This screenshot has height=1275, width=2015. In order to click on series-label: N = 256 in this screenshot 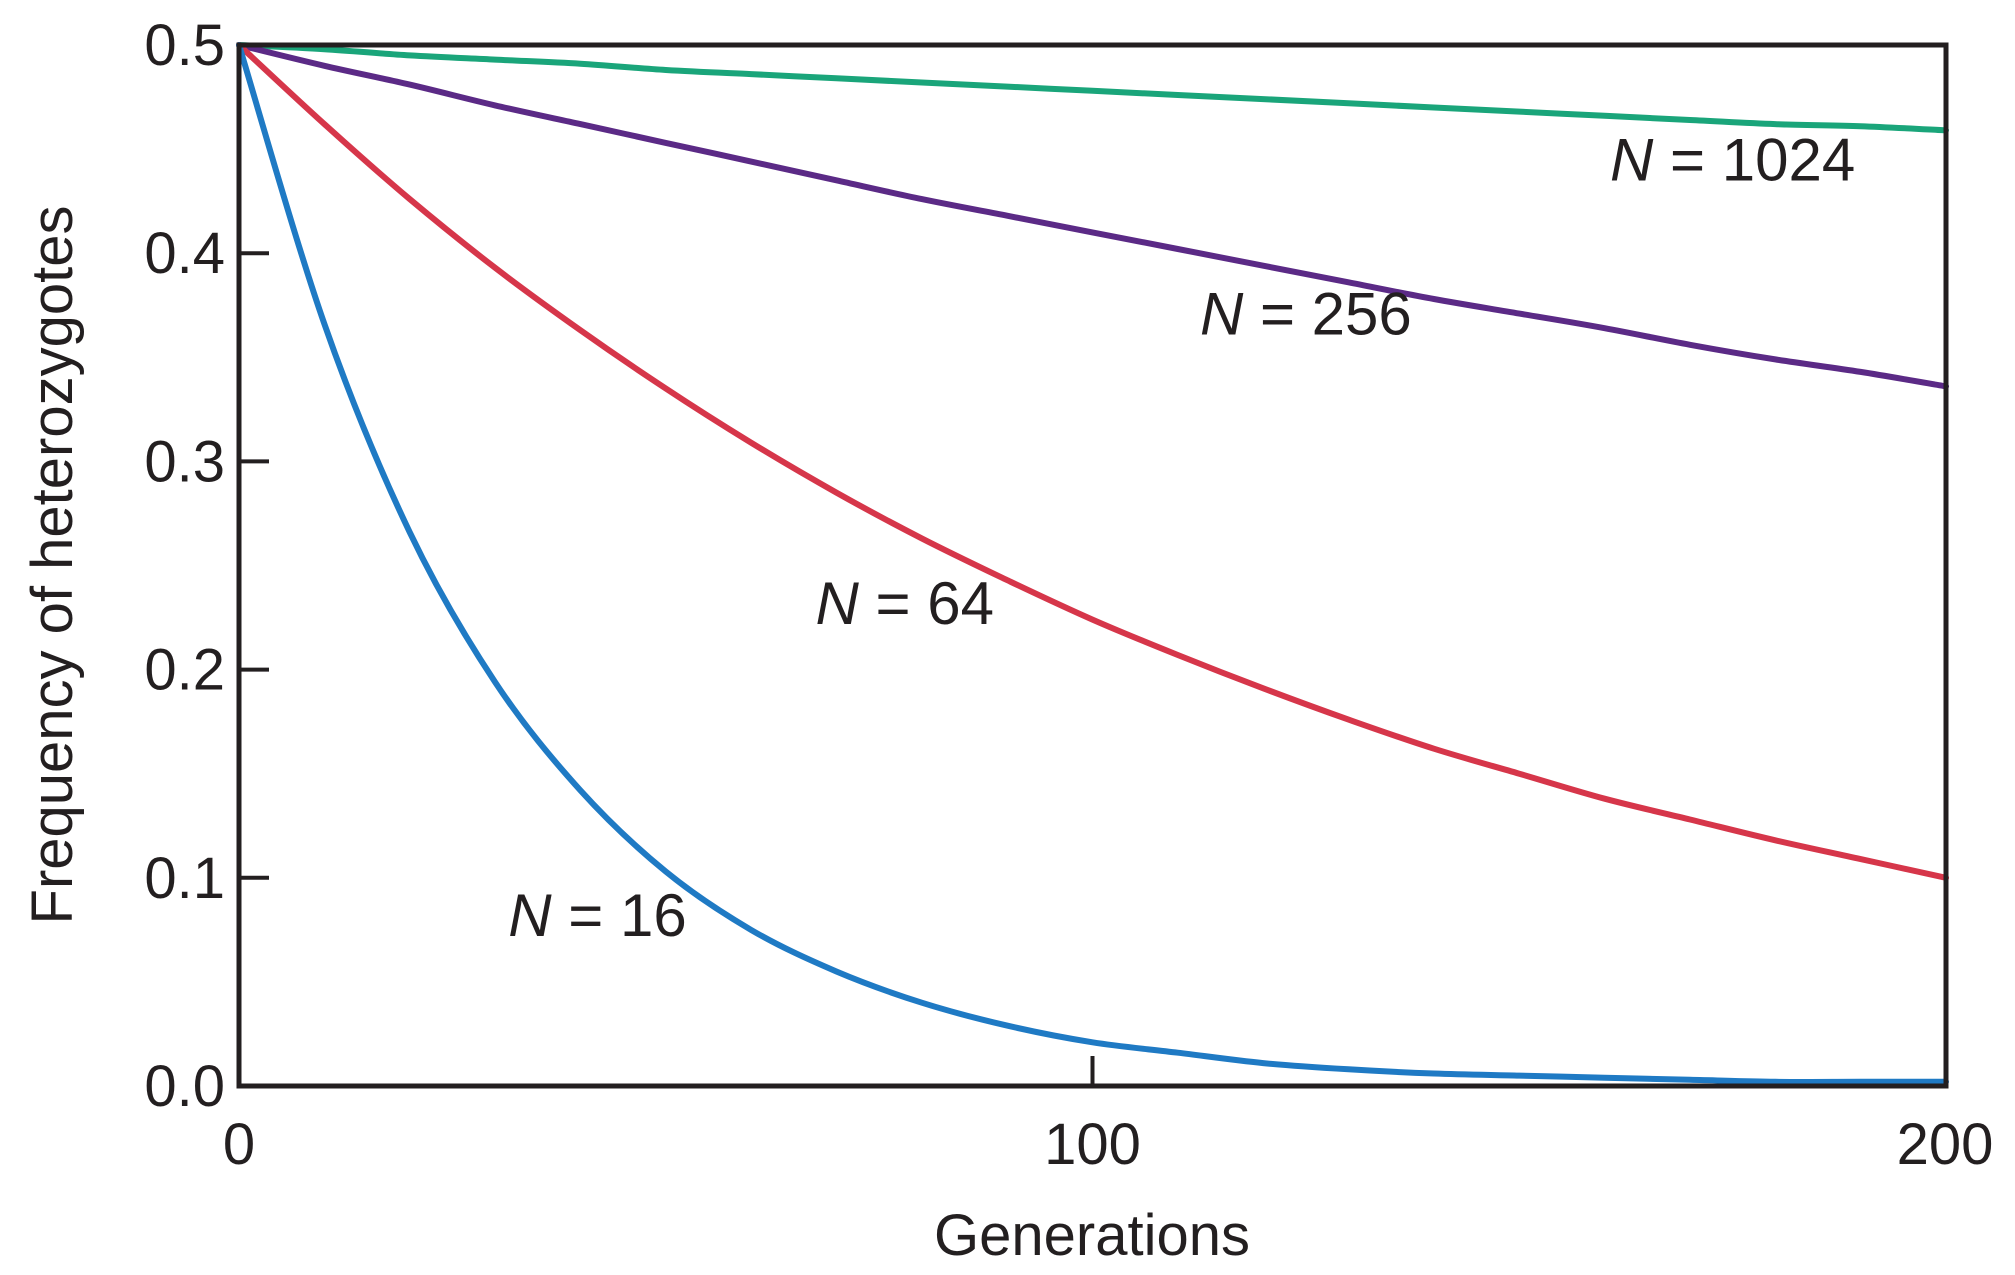, I will do `click(1306, 313)`.